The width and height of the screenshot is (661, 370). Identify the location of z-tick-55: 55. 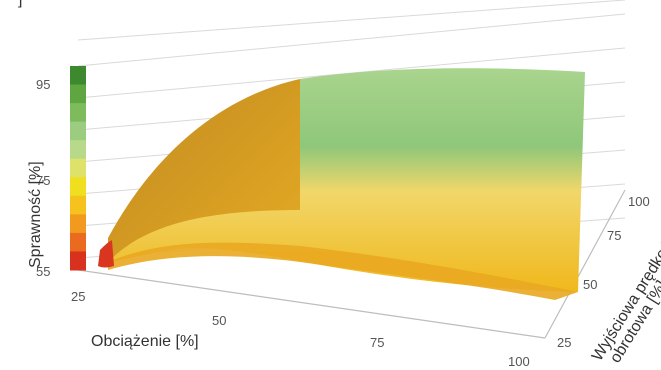
(43, 271).